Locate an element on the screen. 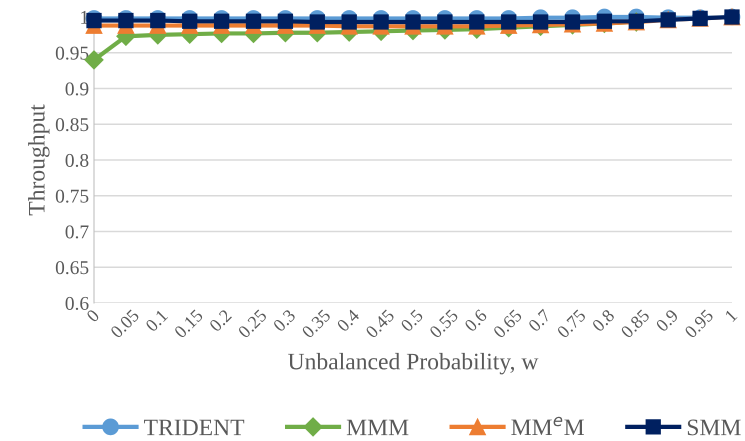 This screenshot has width=745, height=441. x-tick-label: 0.5 is located at coordinates (412, 320).